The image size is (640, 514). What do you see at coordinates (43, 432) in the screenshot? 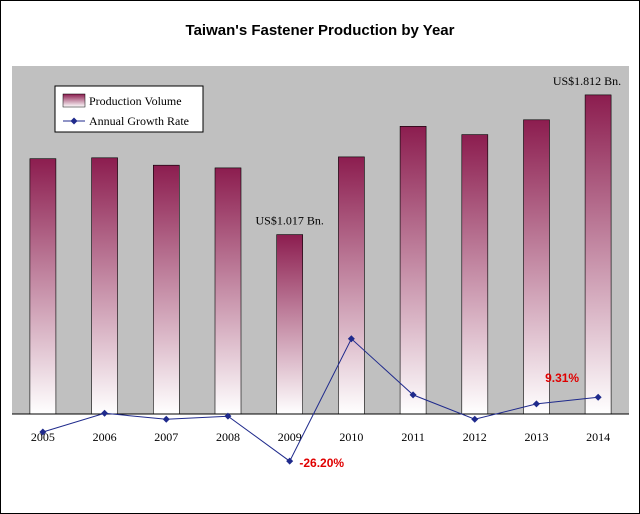
I see `growth-point-2005` at bounding box center [43, 432].